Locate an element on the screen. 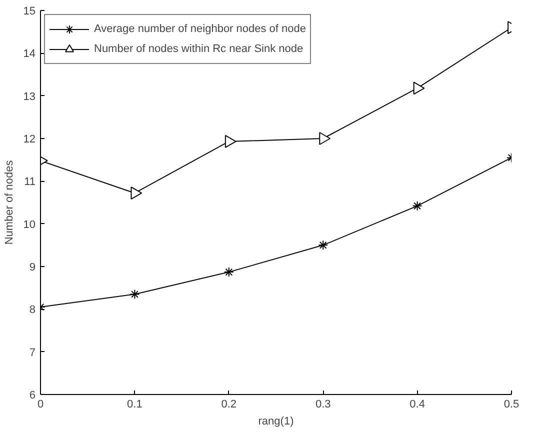 The image size is (541, 435). x-tick-label: 0.4 is located at coordinates (417, 404).